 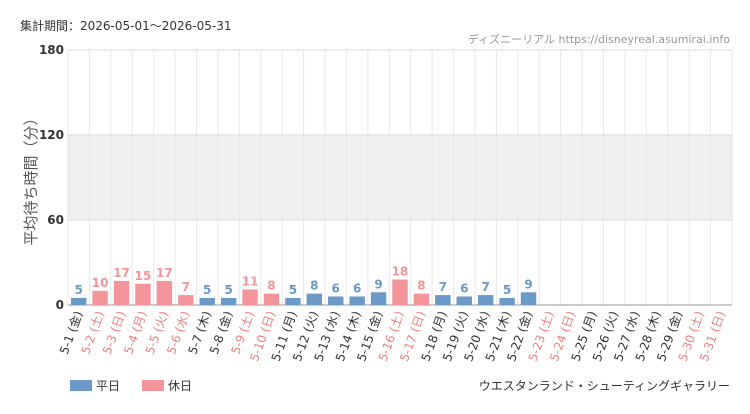 What do you see at coordinates (31, 177) in the screenshot?
I see `y-axis-label: 平均待ち時間（分）` at bounding box center [31, 177].